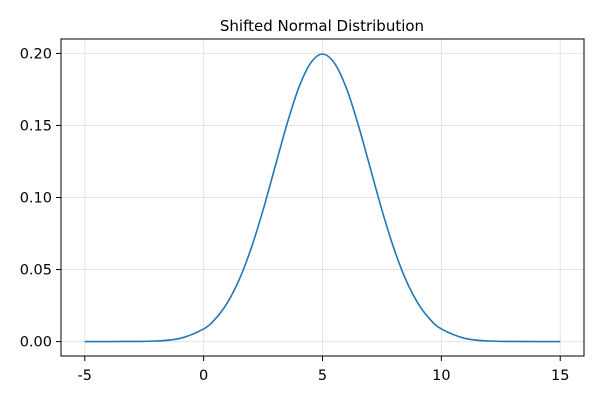 The height and width of the screenshot is (400, 600). Describe the element at coordinates (85, 376) in the screenshot. I see `x-tick-label: -5` at that location.